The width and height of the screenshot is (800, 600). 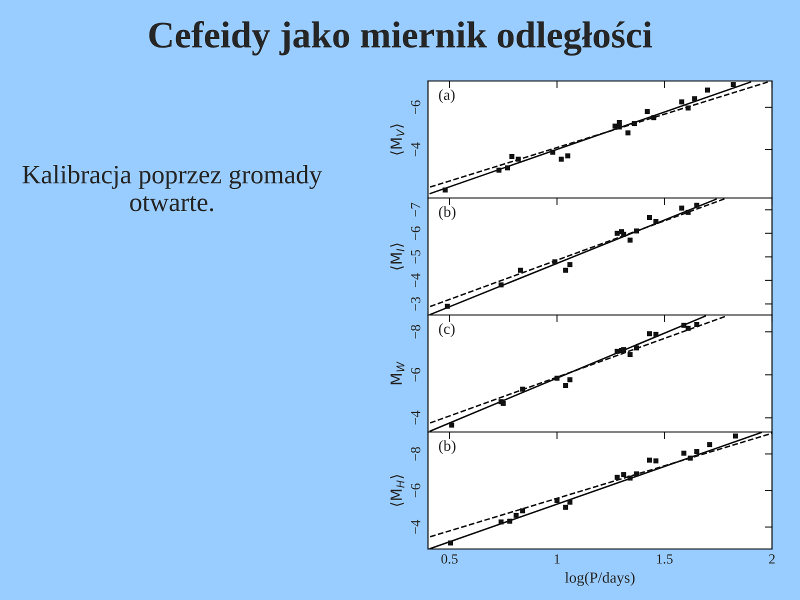 I want to click on annotation: (c), so click(x=446, y=330).